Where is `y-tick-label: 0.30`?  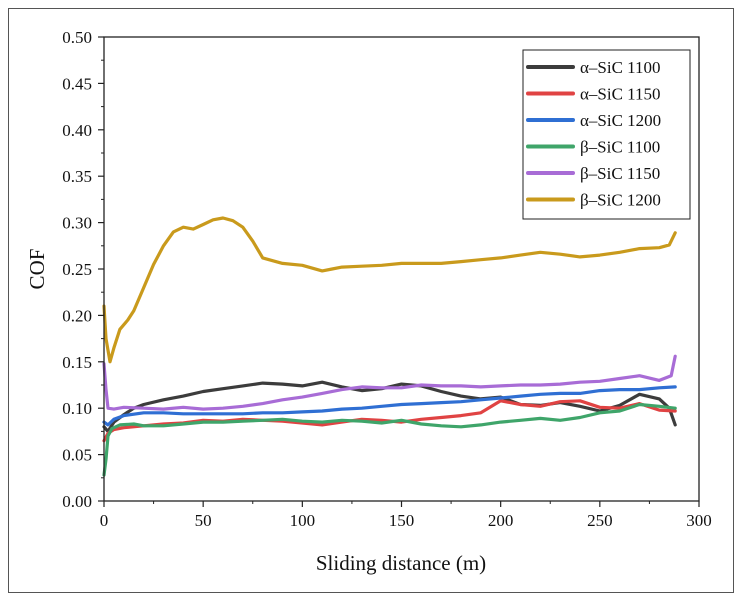 y-tick-label: 0.30 is located at coordinates (77, 223).